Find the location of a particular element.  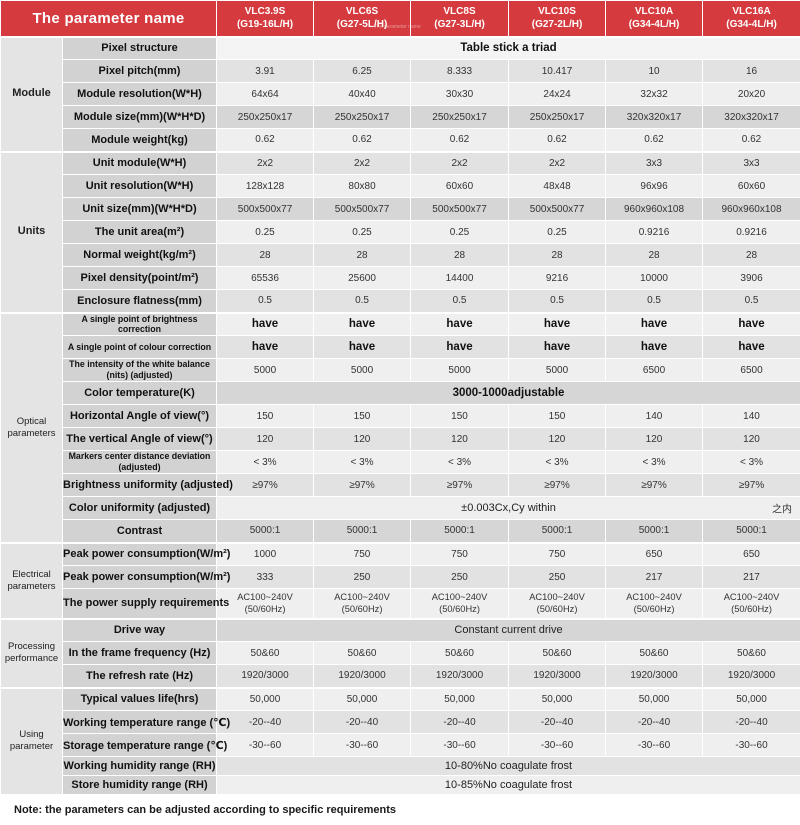

value-cell: 16 is located at coordinates (751, 71).